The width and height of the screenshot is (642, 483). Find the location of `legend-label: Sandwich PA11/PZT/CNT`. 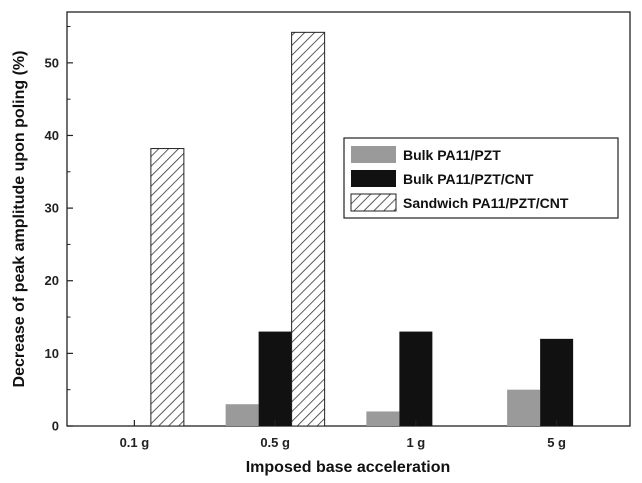

legend-label: Sandwich PA11/PZT/CNT is located at coordinates (486, 203).